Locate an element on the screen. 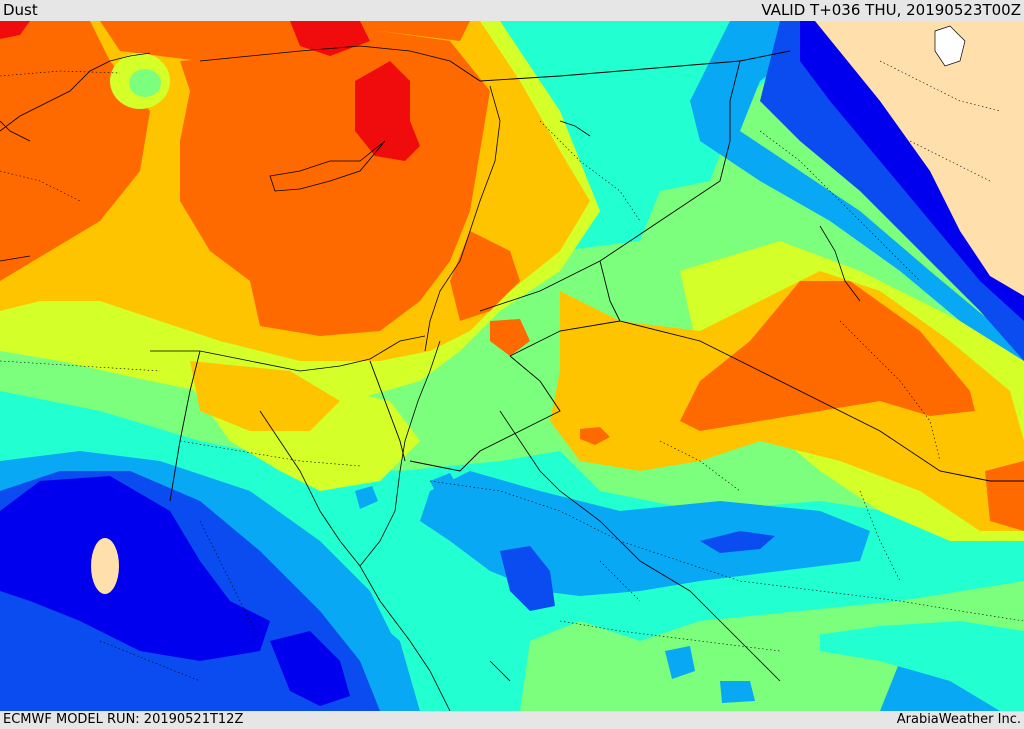 The image size is (1024, 729). field-name: Dust is located at coordinates (20, 10).